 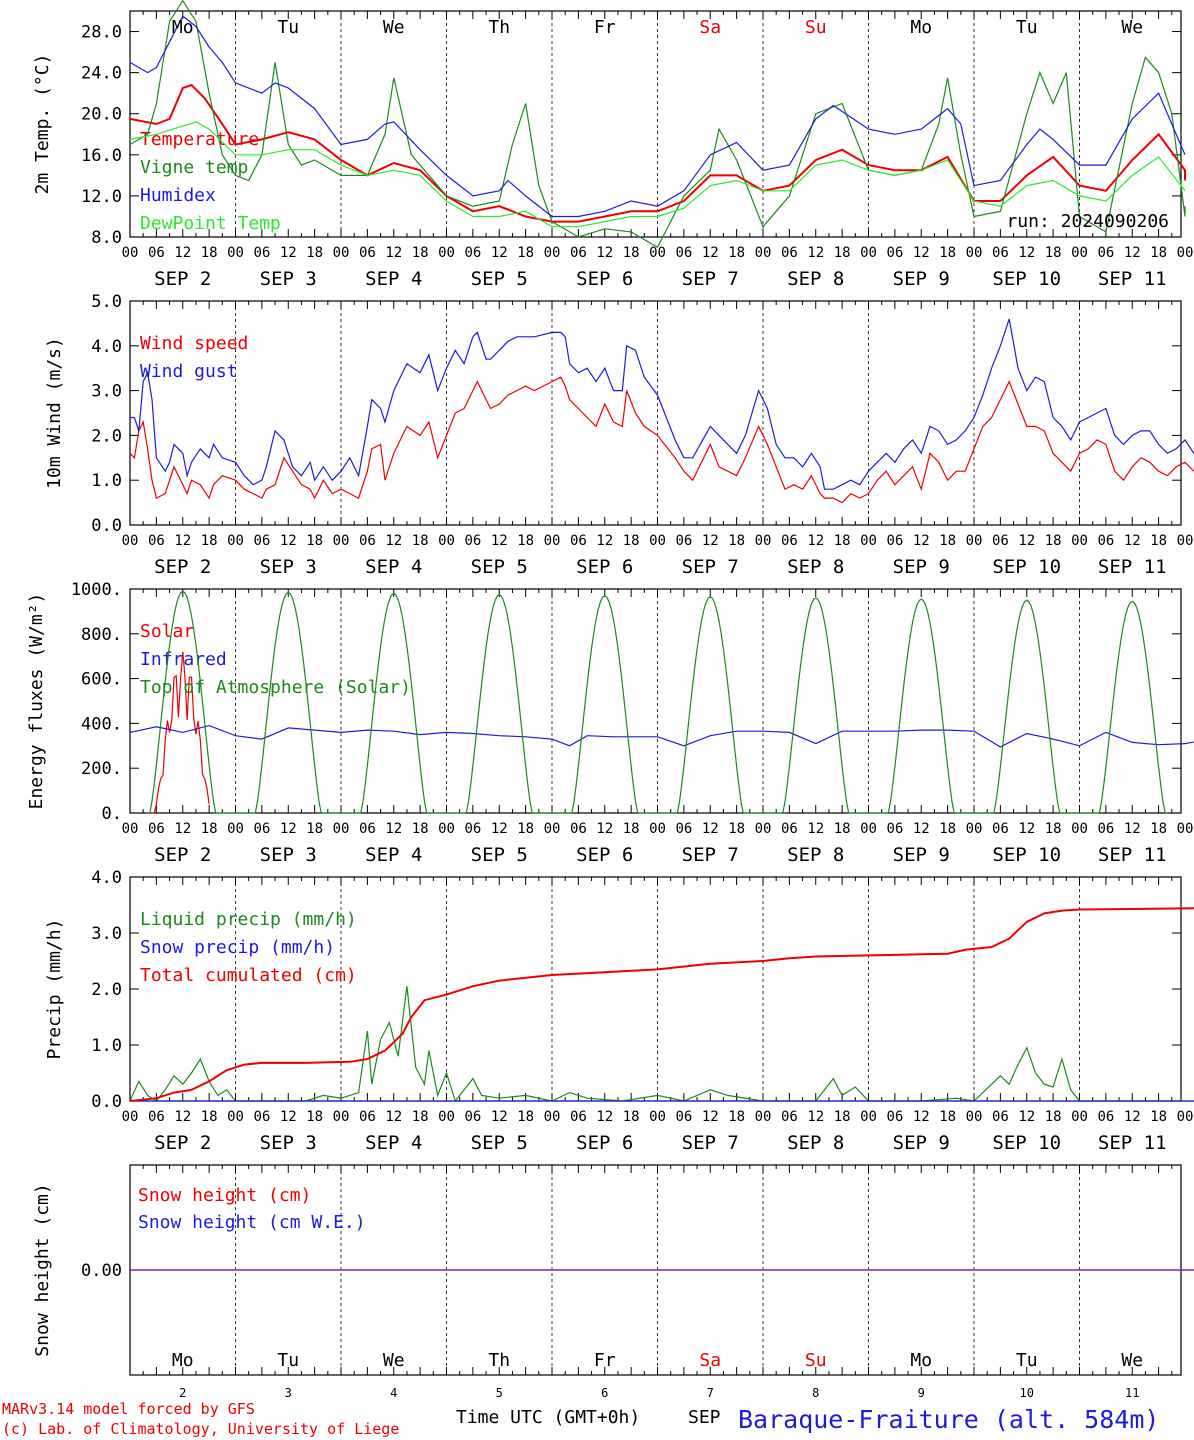 I want to click on series-line-wind-gust, so click(x=662, y=404).